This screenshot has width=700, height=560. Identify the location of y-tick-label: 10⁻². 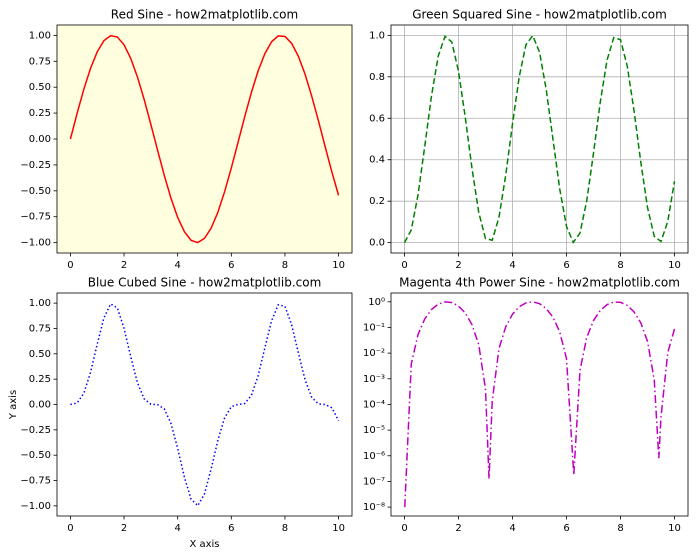
(374, 353).